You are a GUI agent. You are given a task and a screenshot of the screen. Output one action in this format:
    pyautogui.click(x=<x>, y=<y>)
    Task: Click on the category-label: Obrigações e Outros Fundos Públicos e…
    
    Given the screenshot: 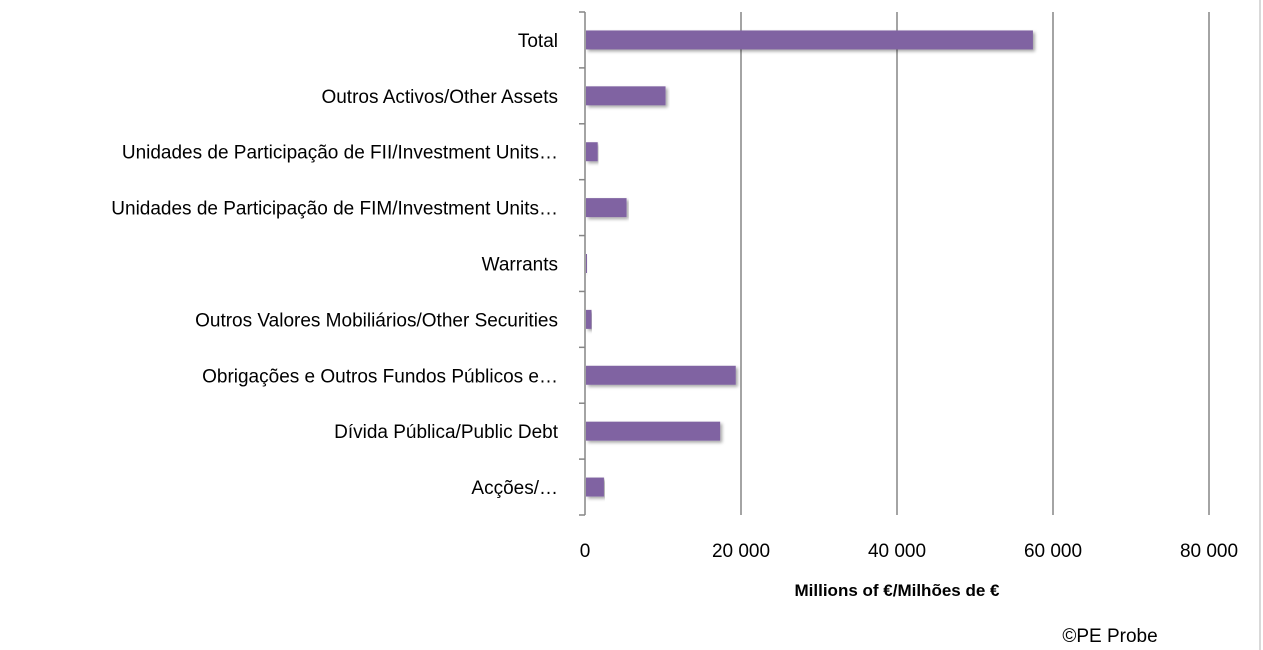 What is the action you would take?
    pyautogui.click(x=380, y=376)
    